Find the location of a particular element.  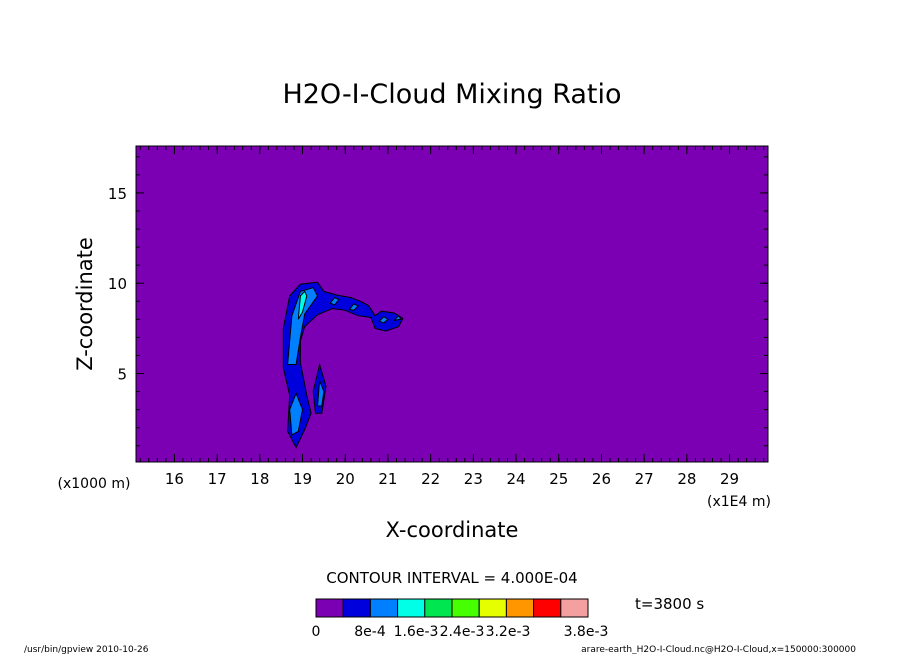

x-tick-label: 22 is located at coordinates (430, 479).